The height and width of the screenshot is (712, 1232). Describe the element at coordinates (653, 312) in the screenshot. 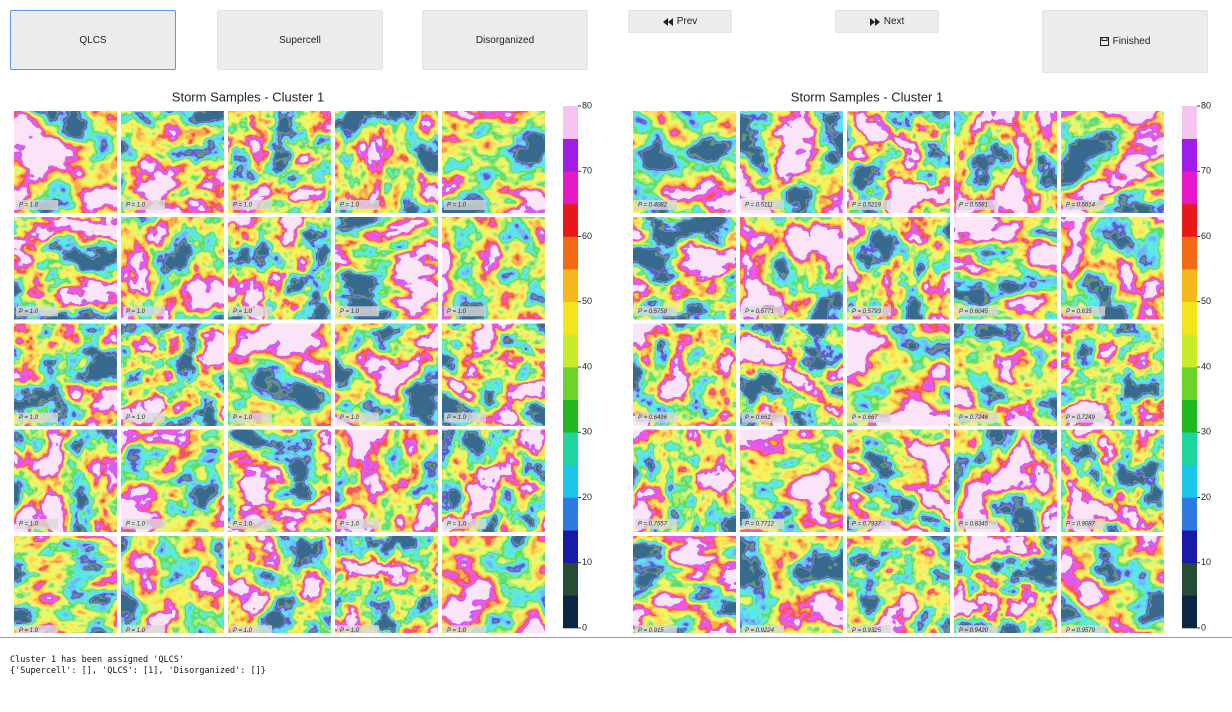

I see `probability-label: P = 0.5758` at that location.